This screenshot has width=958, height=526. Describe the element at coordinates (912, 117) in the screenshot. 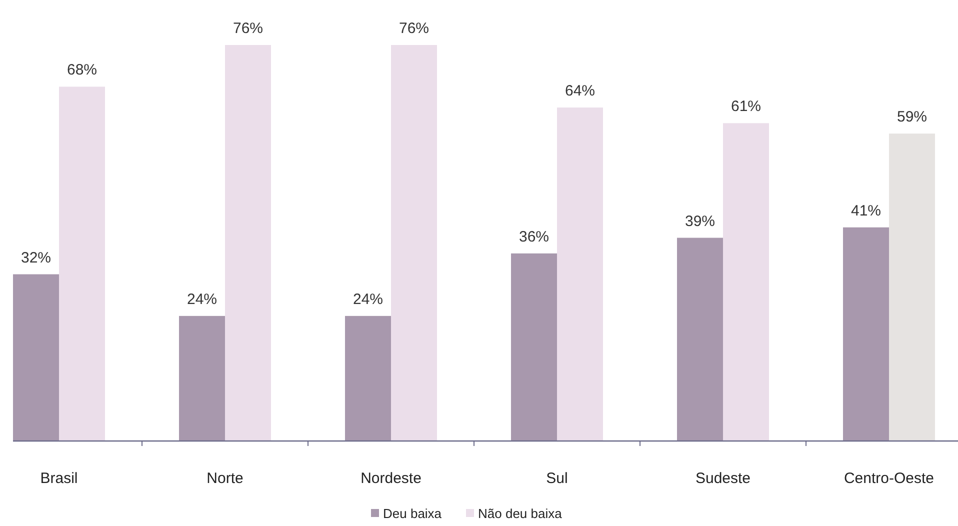

I see `data-label: 59%` at that location.